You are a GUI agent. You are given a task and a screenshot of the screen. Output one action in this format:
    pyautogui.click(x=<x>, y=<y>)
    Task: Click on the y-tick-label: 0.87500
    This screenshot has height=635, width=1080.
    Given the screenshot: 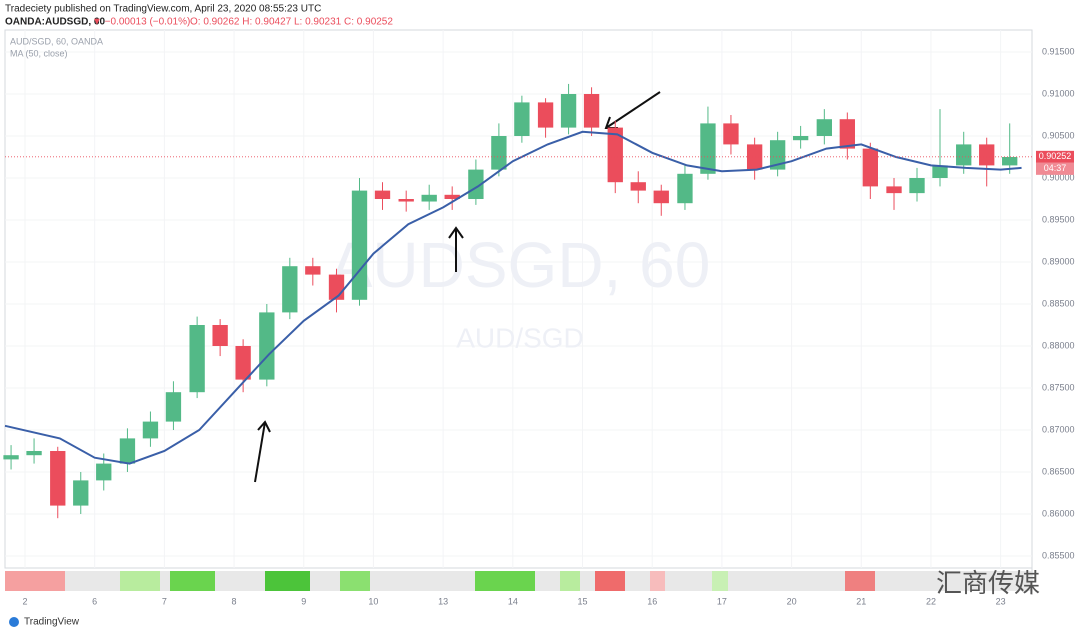 What is the action you would take?
    pyautogui.click(x=1058, y=387)
    